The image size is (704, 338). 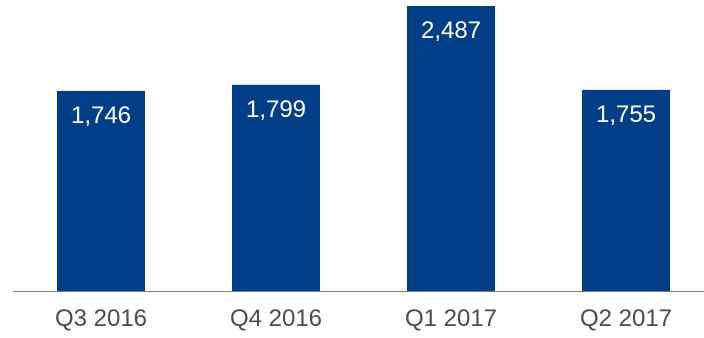 I want to click on bar-q2-2017, so click(x=626, y=190).